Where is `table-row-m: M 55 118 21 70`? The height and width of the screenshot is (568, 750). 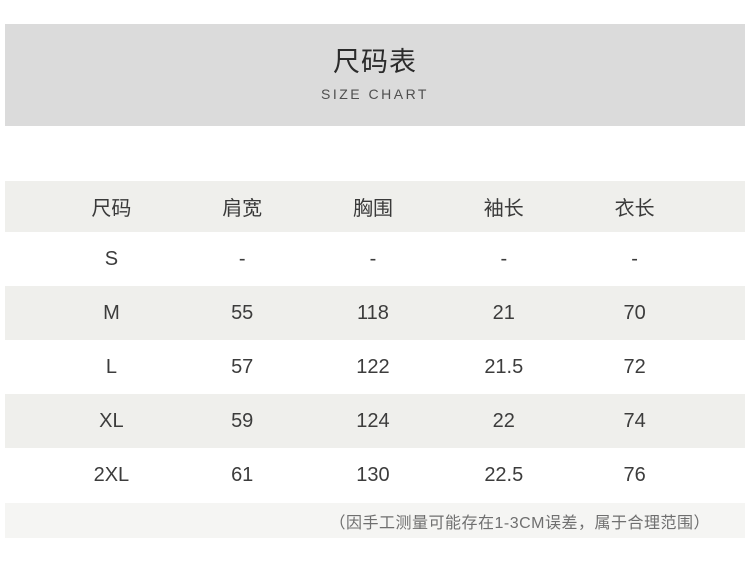 table-row-m: M 55 118 21 70 is located at coordinates (375, 313).